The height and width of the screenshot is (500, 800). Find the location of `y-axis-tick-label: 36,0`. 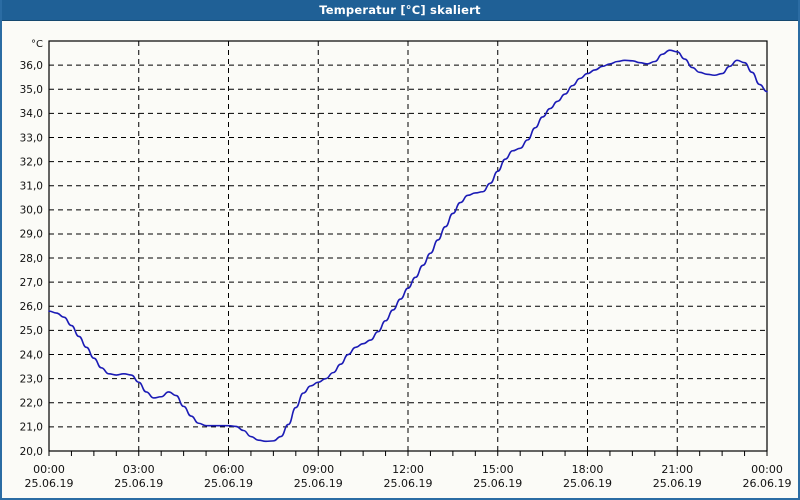

y-axis-tick-label: 36,0 is located at coordinates (31, 66).